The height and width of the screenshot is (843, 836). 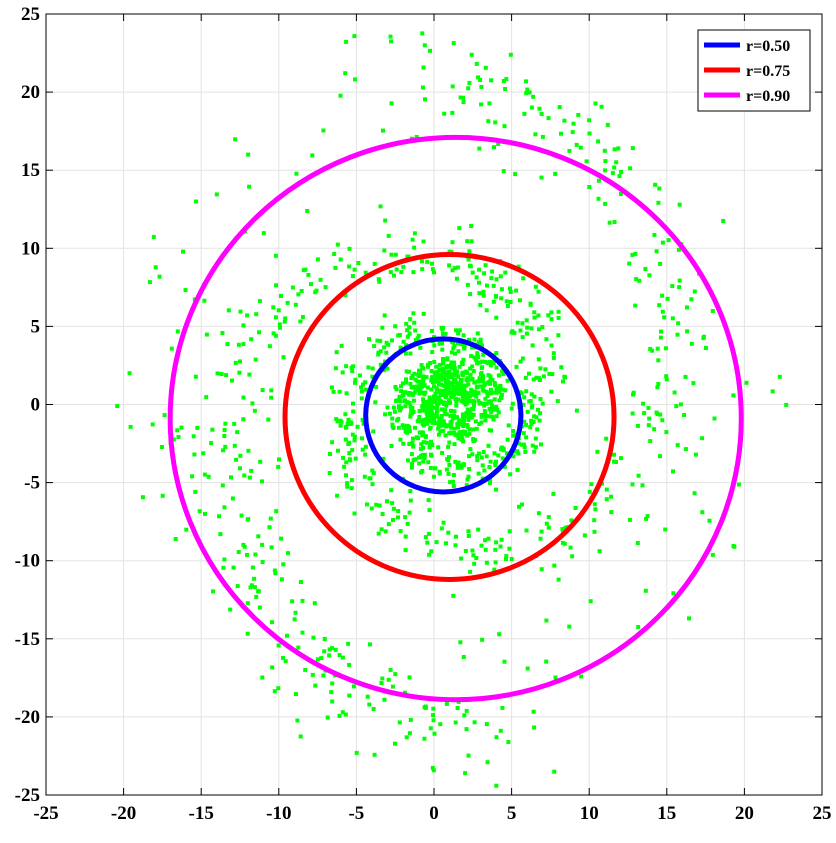 What do you see at coordinates (666, 813) in the screenshot?
I see `x-tick-label: 15` at bounding box center [666, 813].